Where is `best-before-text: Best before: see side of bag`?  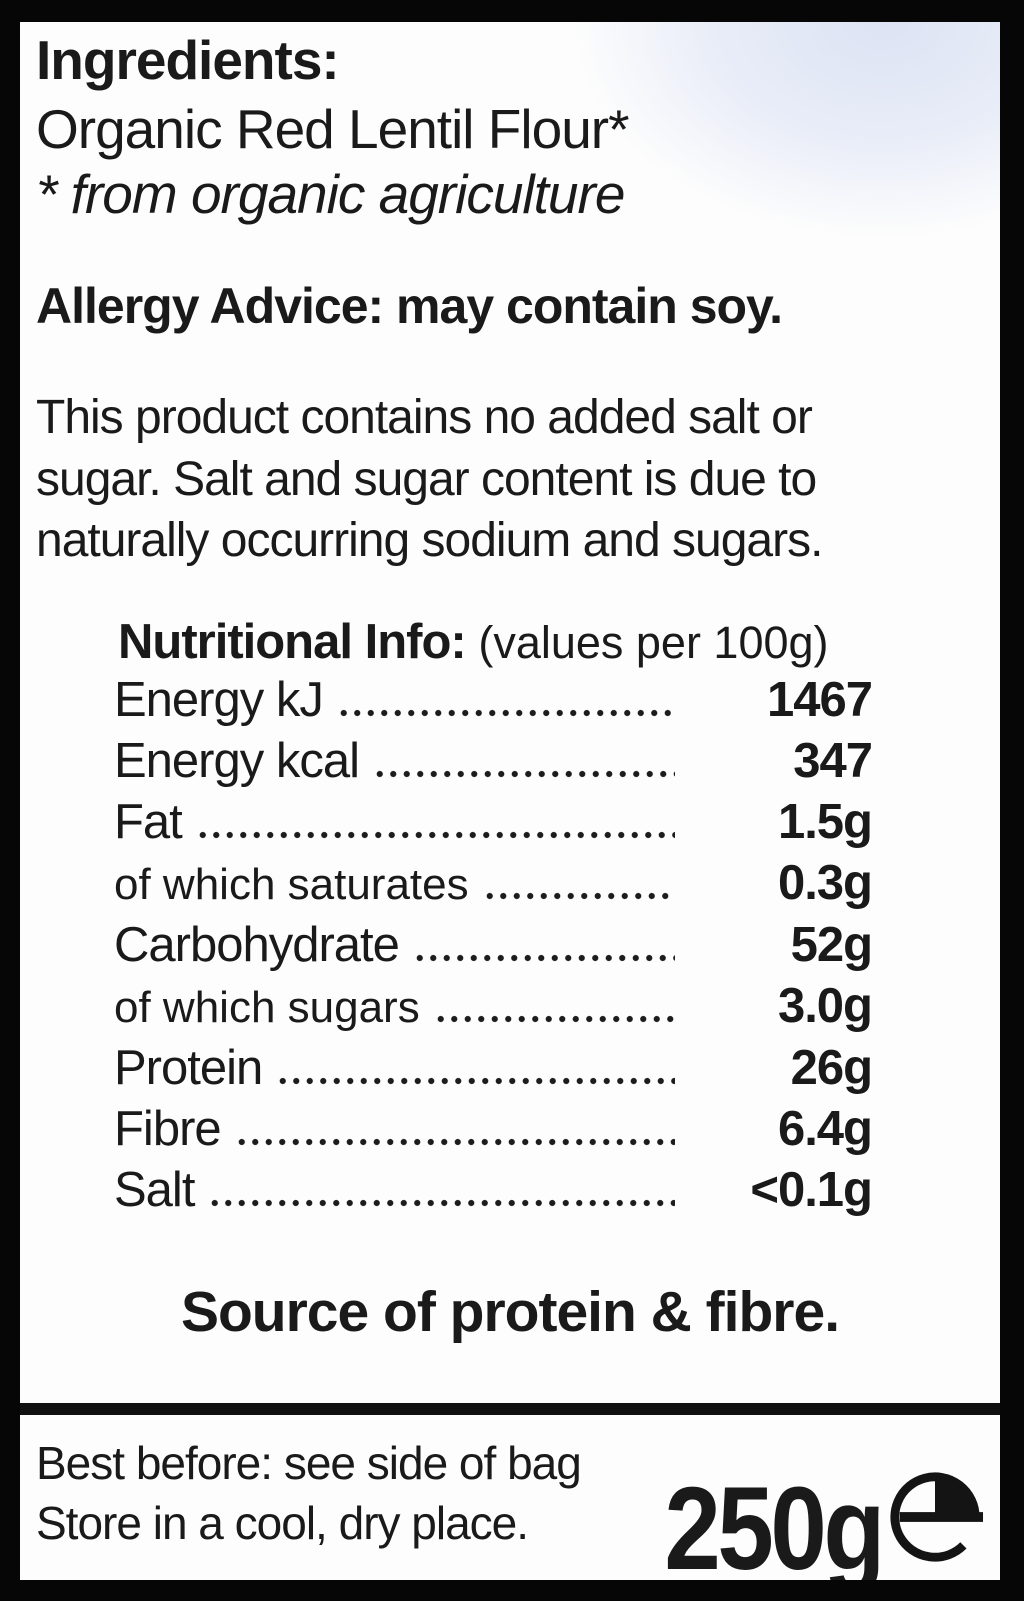
best-before-text: Best before: see side of bag is located at coordinates (309, 1462).